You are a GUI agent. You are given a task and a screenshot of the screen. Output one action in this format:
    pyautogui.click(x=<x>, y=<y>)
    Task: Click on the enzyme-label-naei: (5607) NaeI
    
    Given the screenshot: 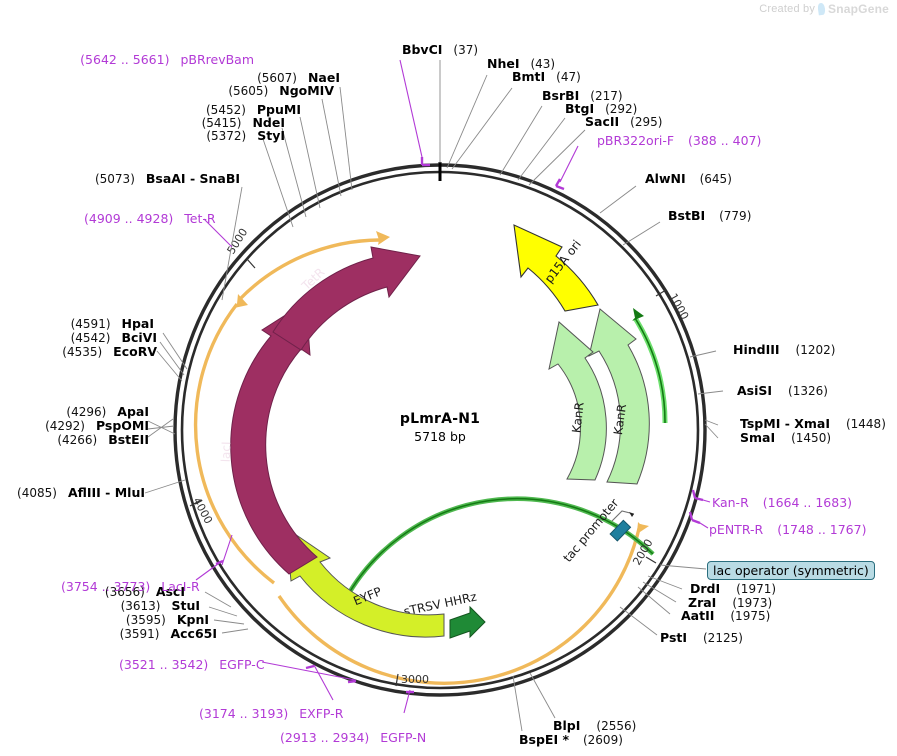 What is the action you would take?
    pyautogui.click(x=298, y=78)
    